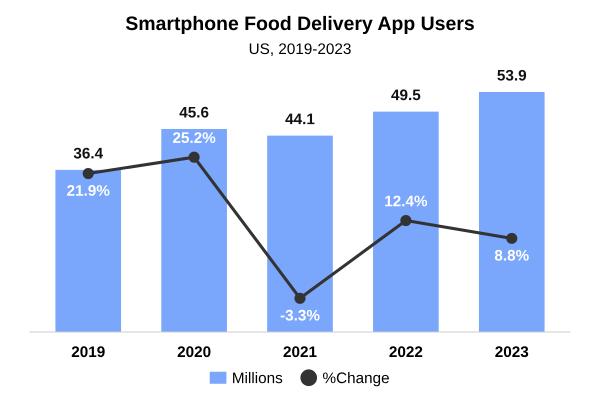 The width and height of the screenshot is (600, 400). Describe the element at coordinates (257, 378) in the screenshot. I see `legend-label: Millions` at that location.